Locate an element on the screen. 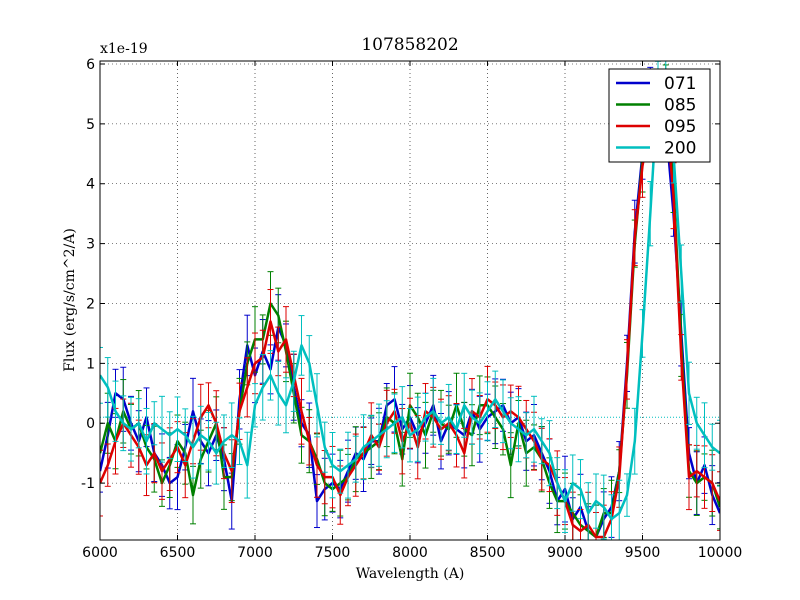 This screenshot has width=800, height=600. chart-title: 107858202 is located at coordinates (409, 45).